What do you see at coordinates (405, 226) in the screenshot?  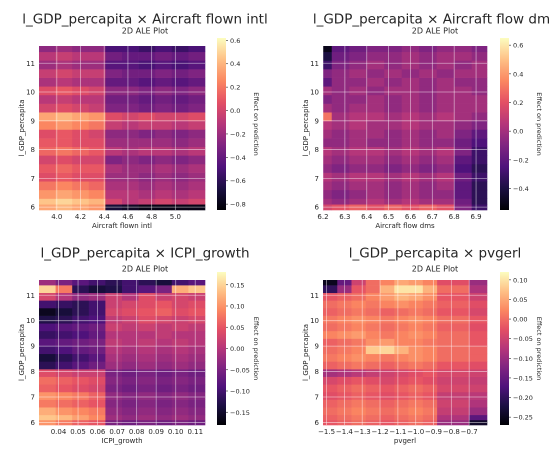 I see `x-axis-label: Aircraft flow dms` at bounding box center [405, 226].